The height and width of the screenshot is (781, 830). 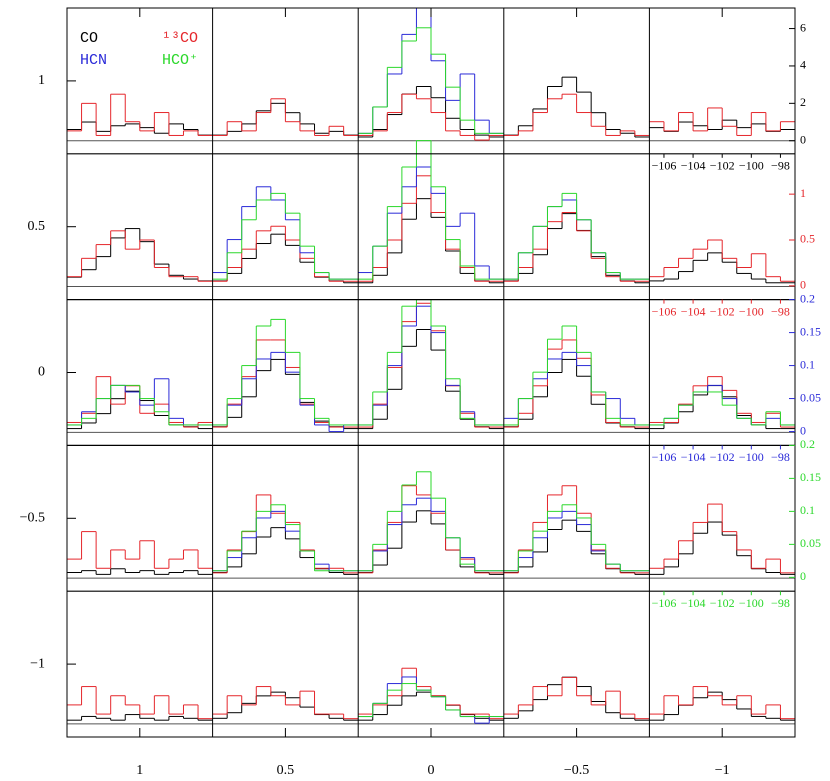 What do you see at coordinates (803, 65) in the screenshot?
I see `intensity-tick-label: 4` at bounding box center [803, 65].